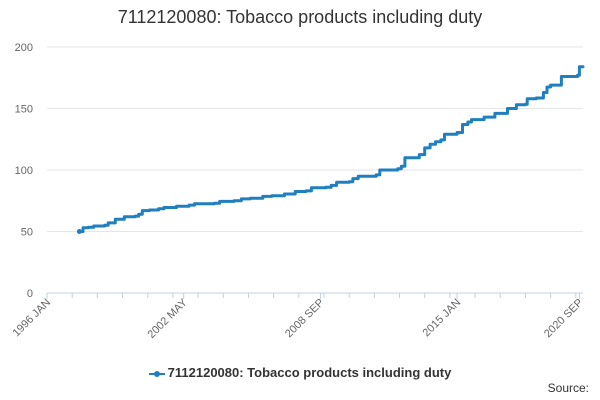  I want to click on y-tick-label: 50, so click(27, 233).